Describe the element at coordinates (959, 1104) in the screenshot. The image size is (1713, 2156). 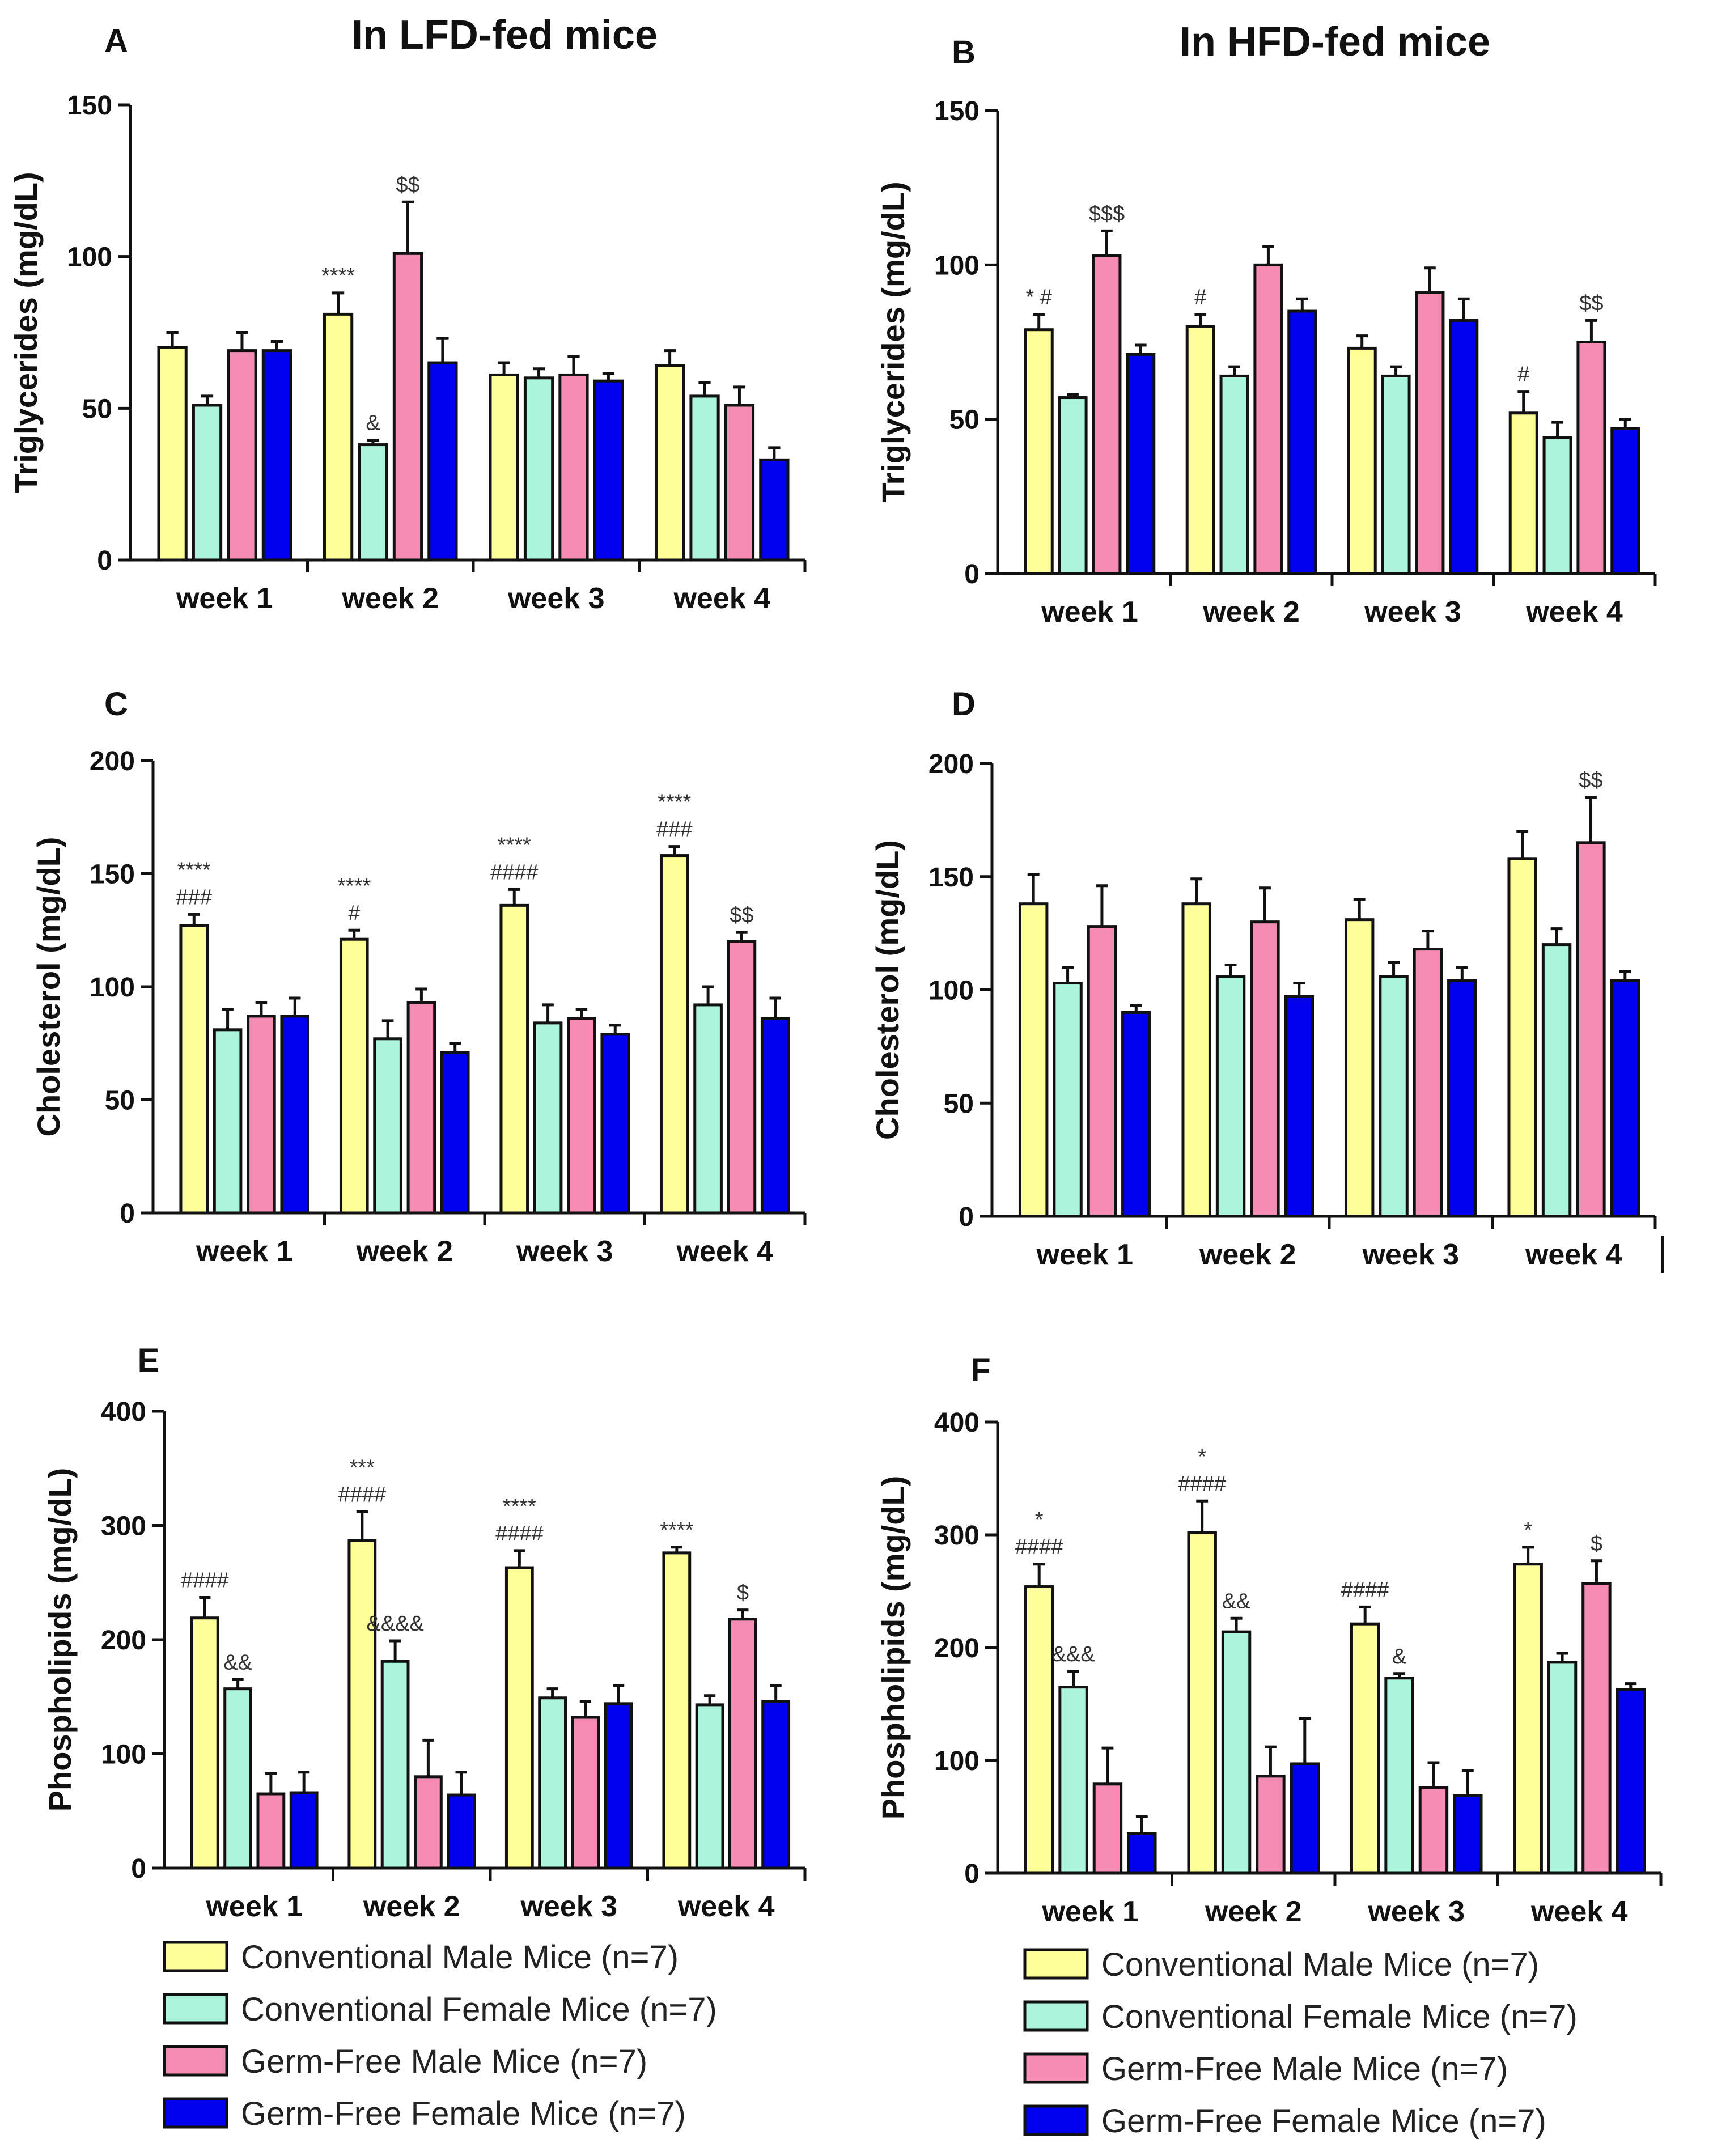
I see `y-tick-label: 50` at that location.